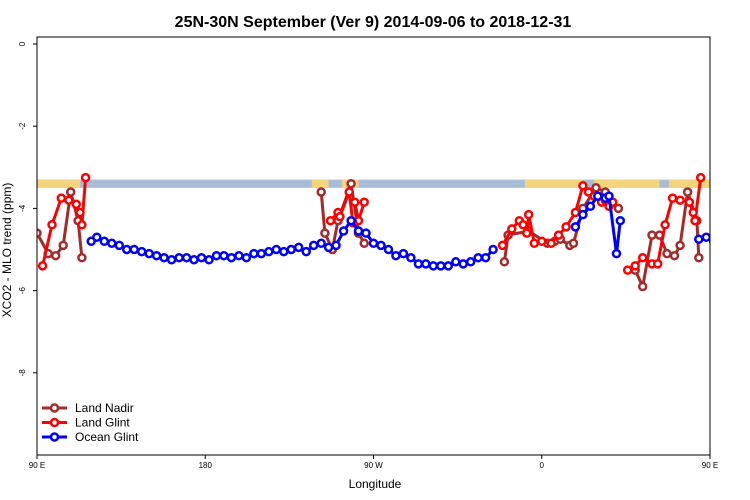 The width and height of the screenshot is (750, 500). What do you see at coordinates (206, 465) in the screenshot?
I see `x-tick-label: 180` at bounding box center [206, 465].